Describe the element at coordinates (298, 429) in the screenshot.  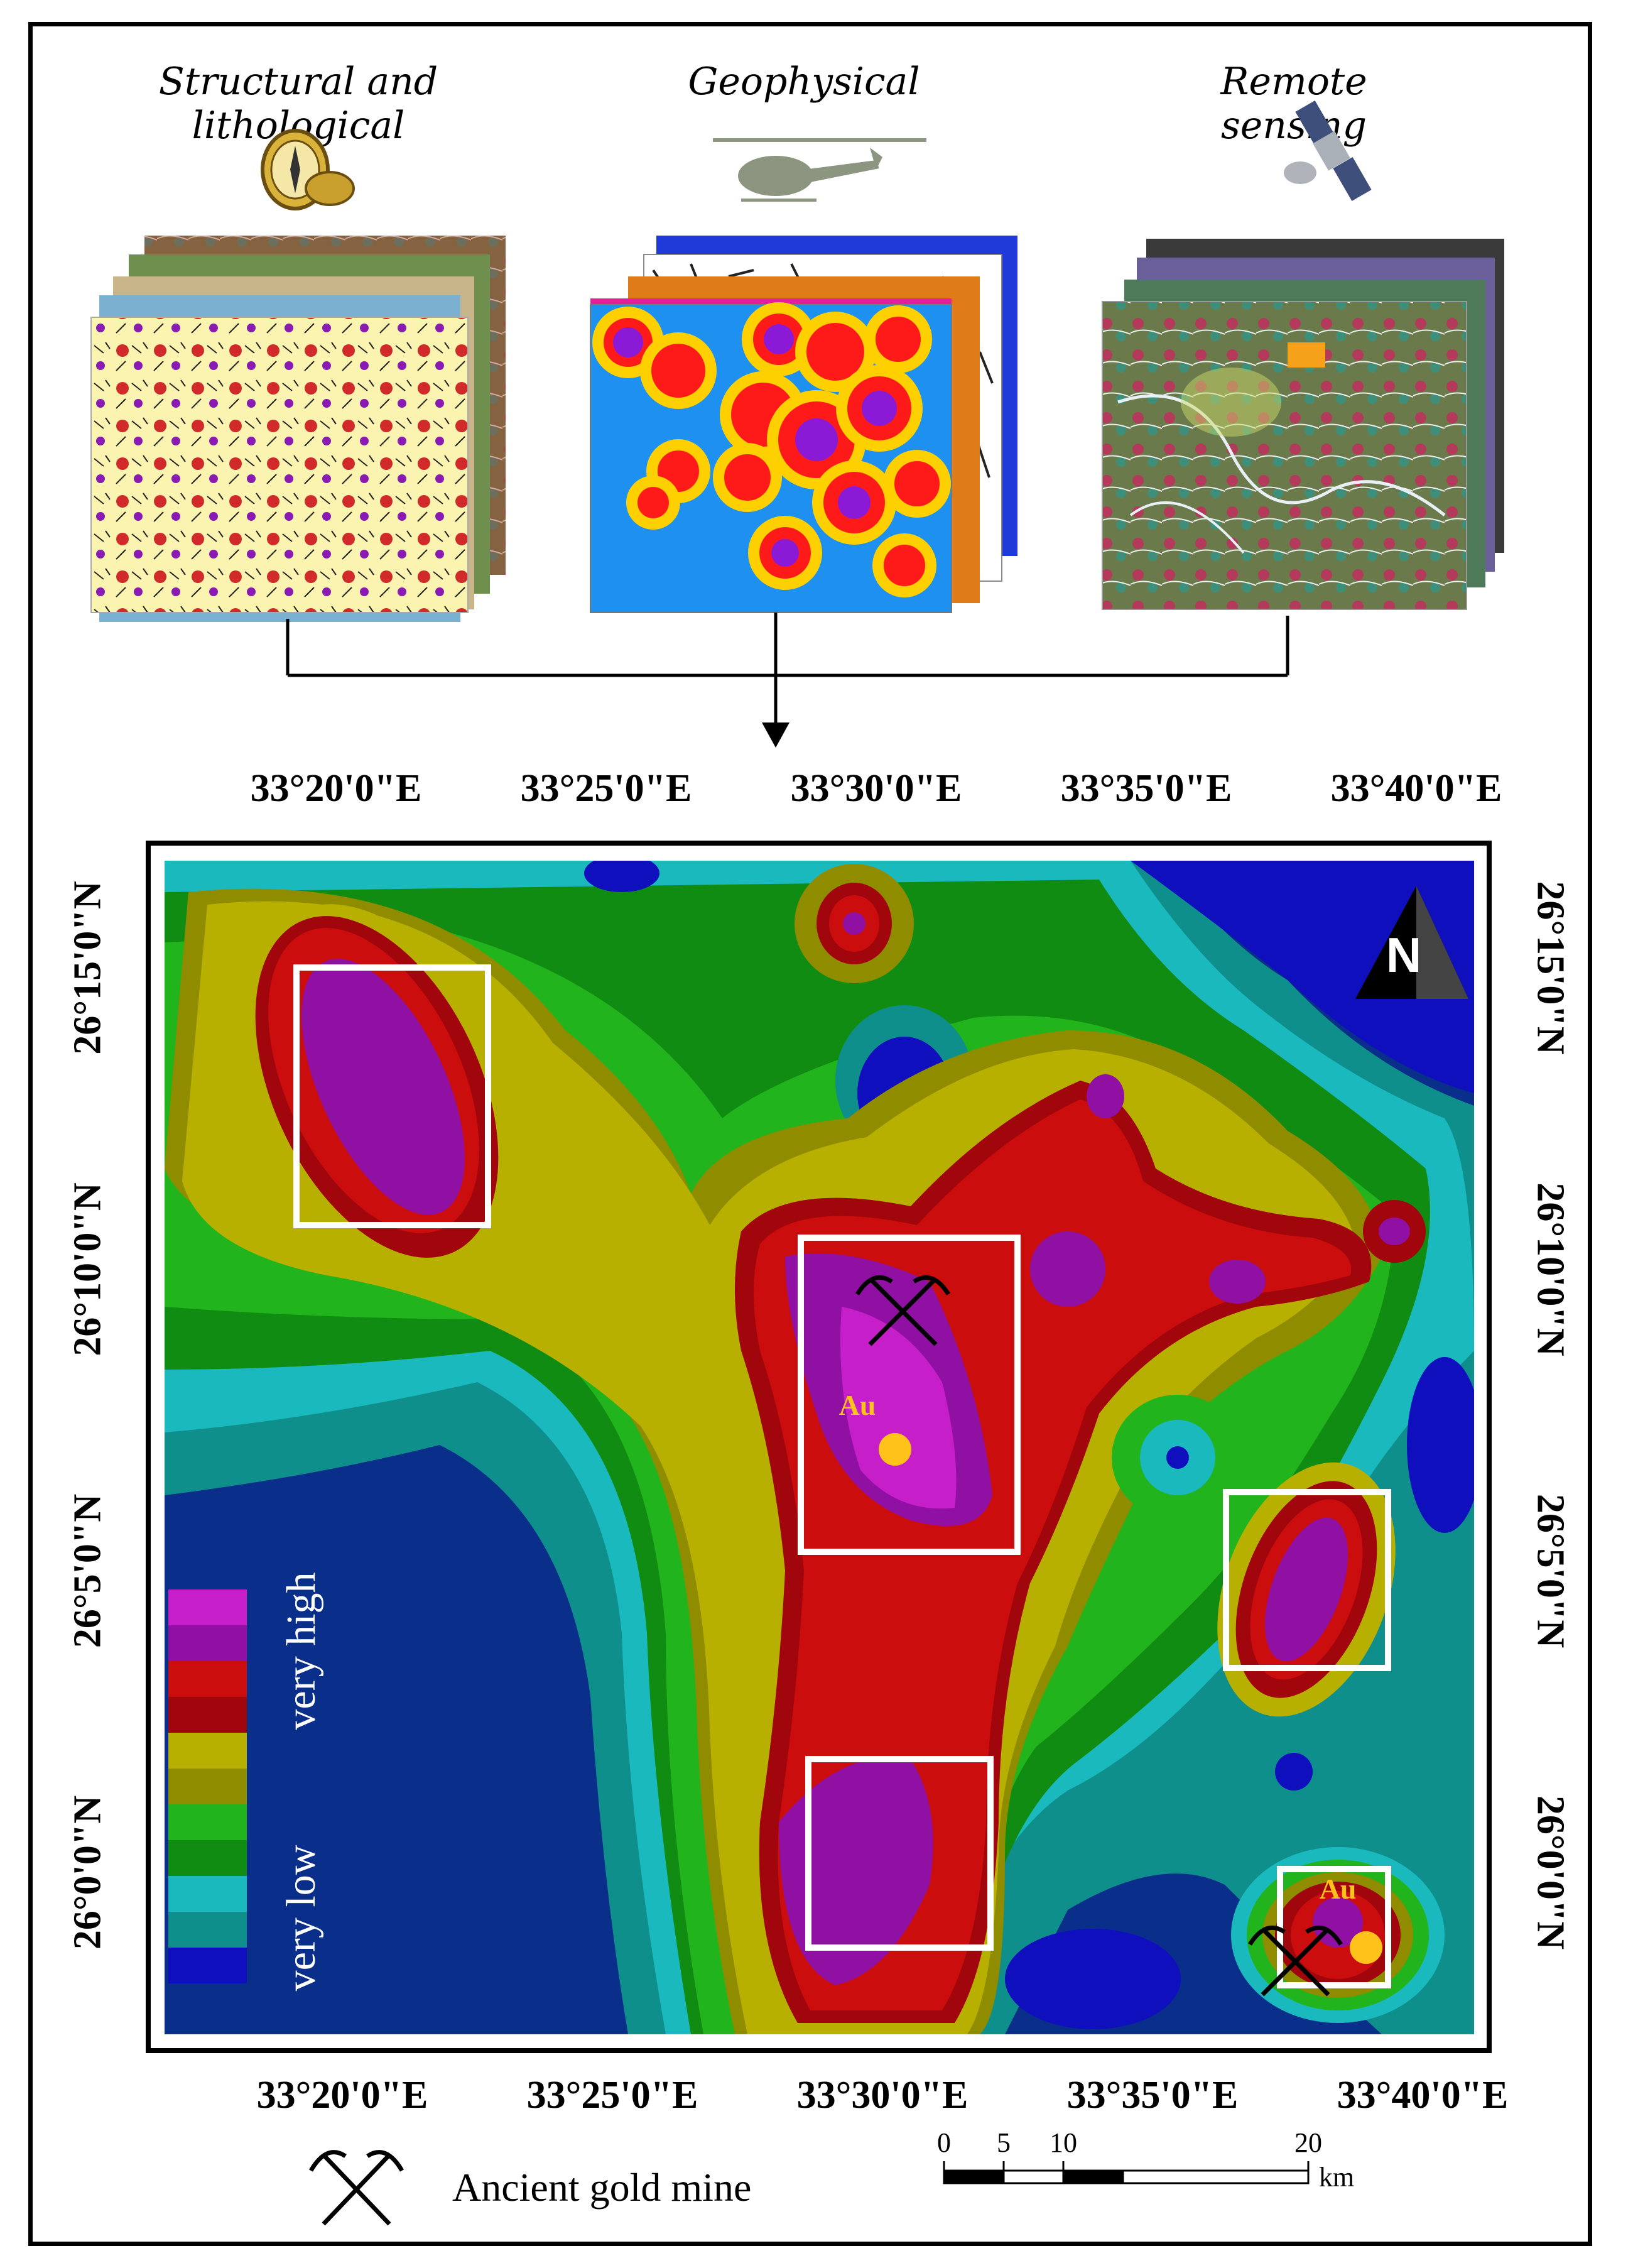
I see `structural-map-stack` at that location.